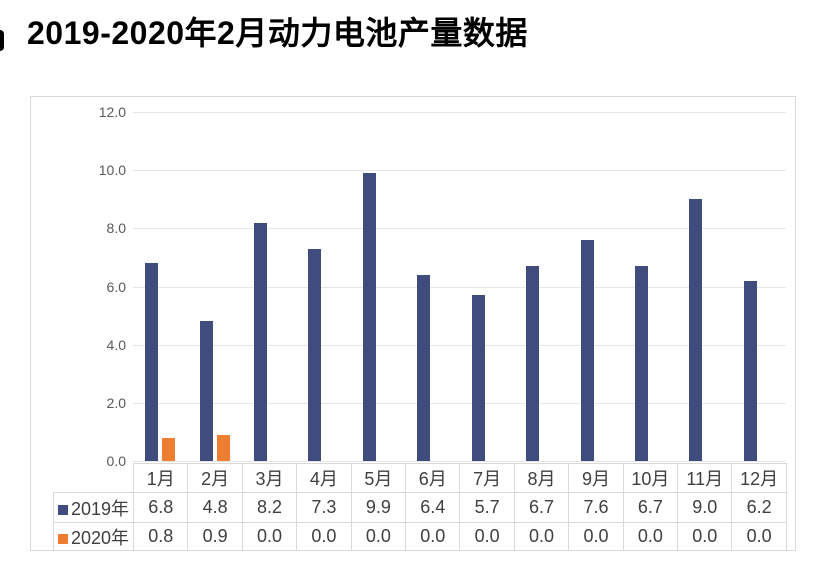  I want to click on value-cell: 8.2, so click(269, 507).